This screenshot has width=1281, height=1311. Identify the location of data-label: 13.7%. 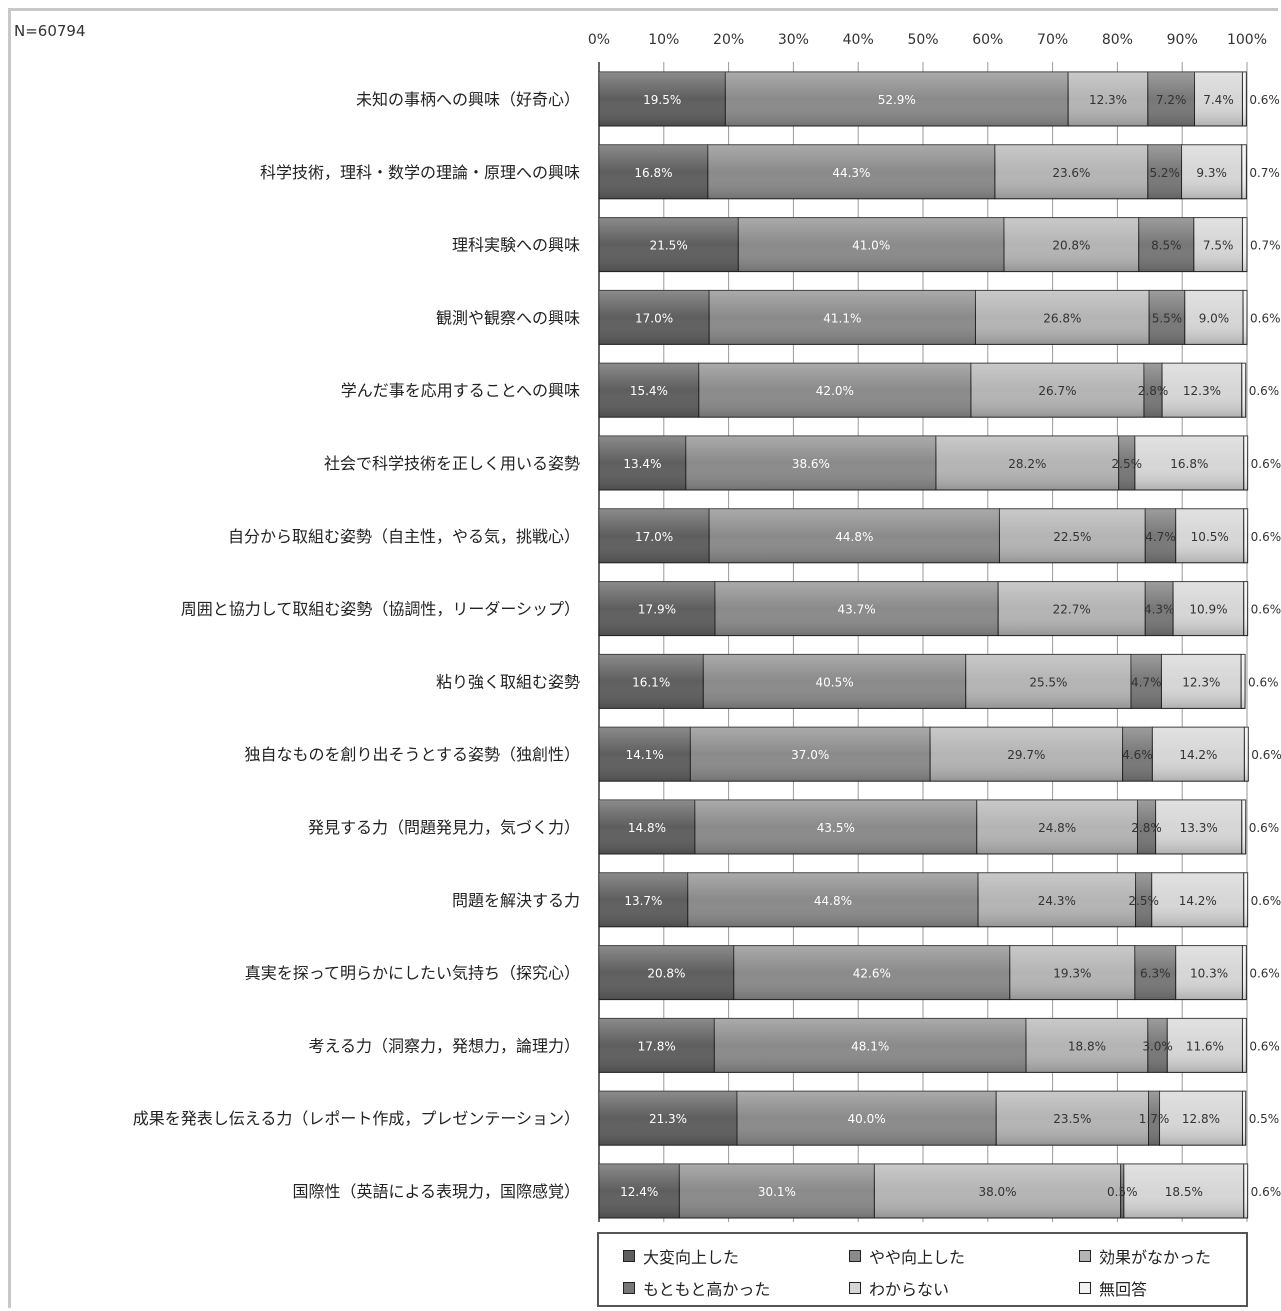
(643, 901).